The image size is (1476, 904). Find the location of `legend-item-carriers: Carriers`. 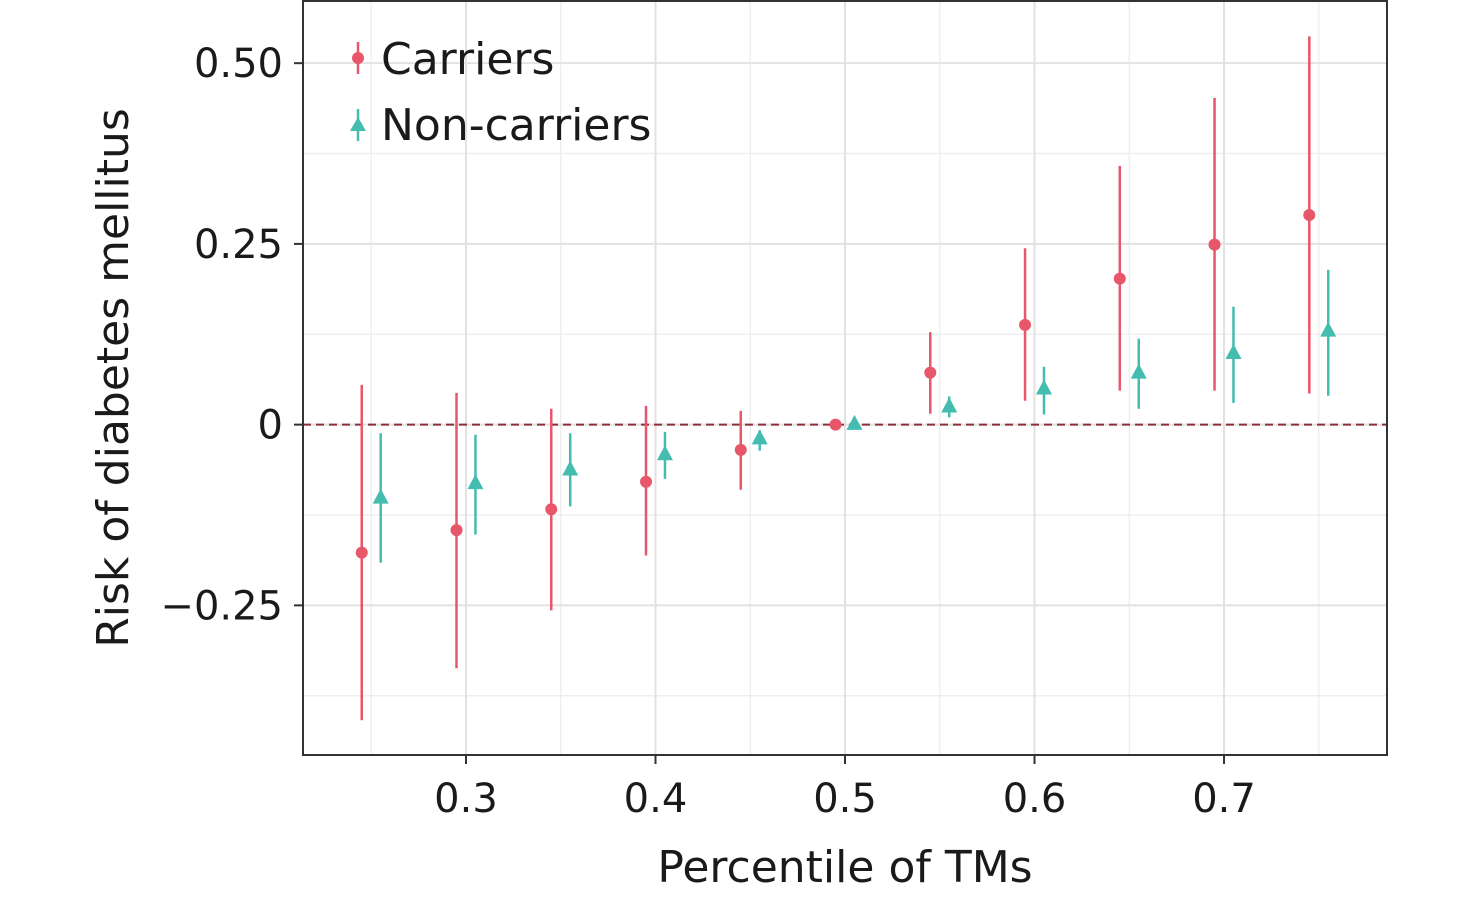

legend-item-carriers: Carriers is located at coordinates (453, 59).